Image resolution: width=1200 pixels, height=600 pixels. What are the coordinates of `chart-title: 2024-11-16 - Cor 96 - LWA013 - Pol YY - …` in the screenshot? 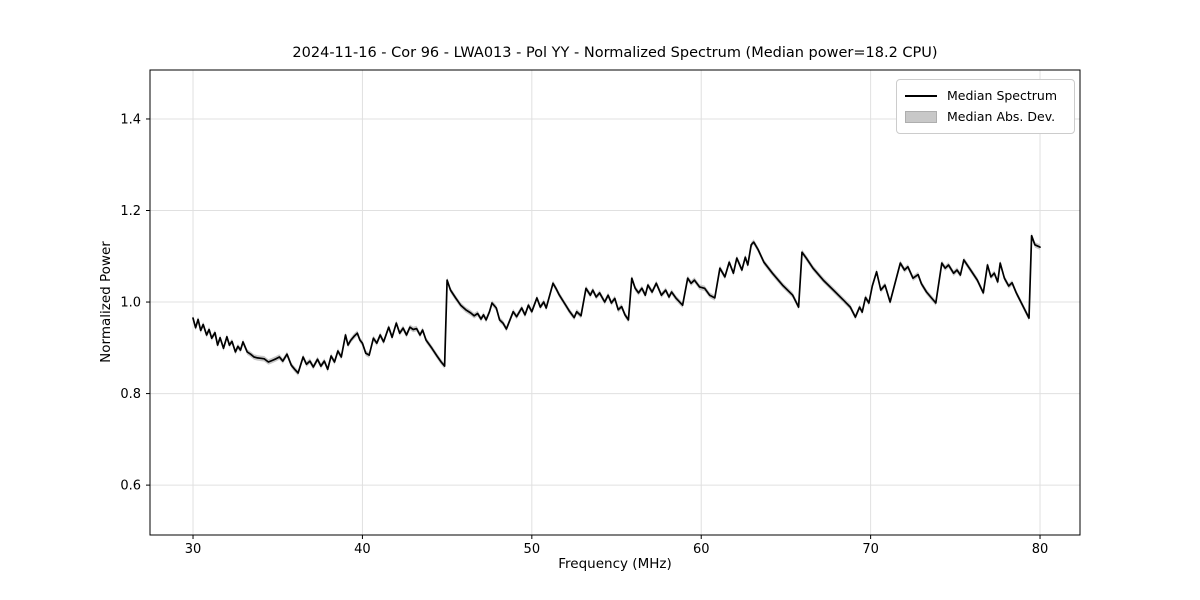 It's located at (615, 53).